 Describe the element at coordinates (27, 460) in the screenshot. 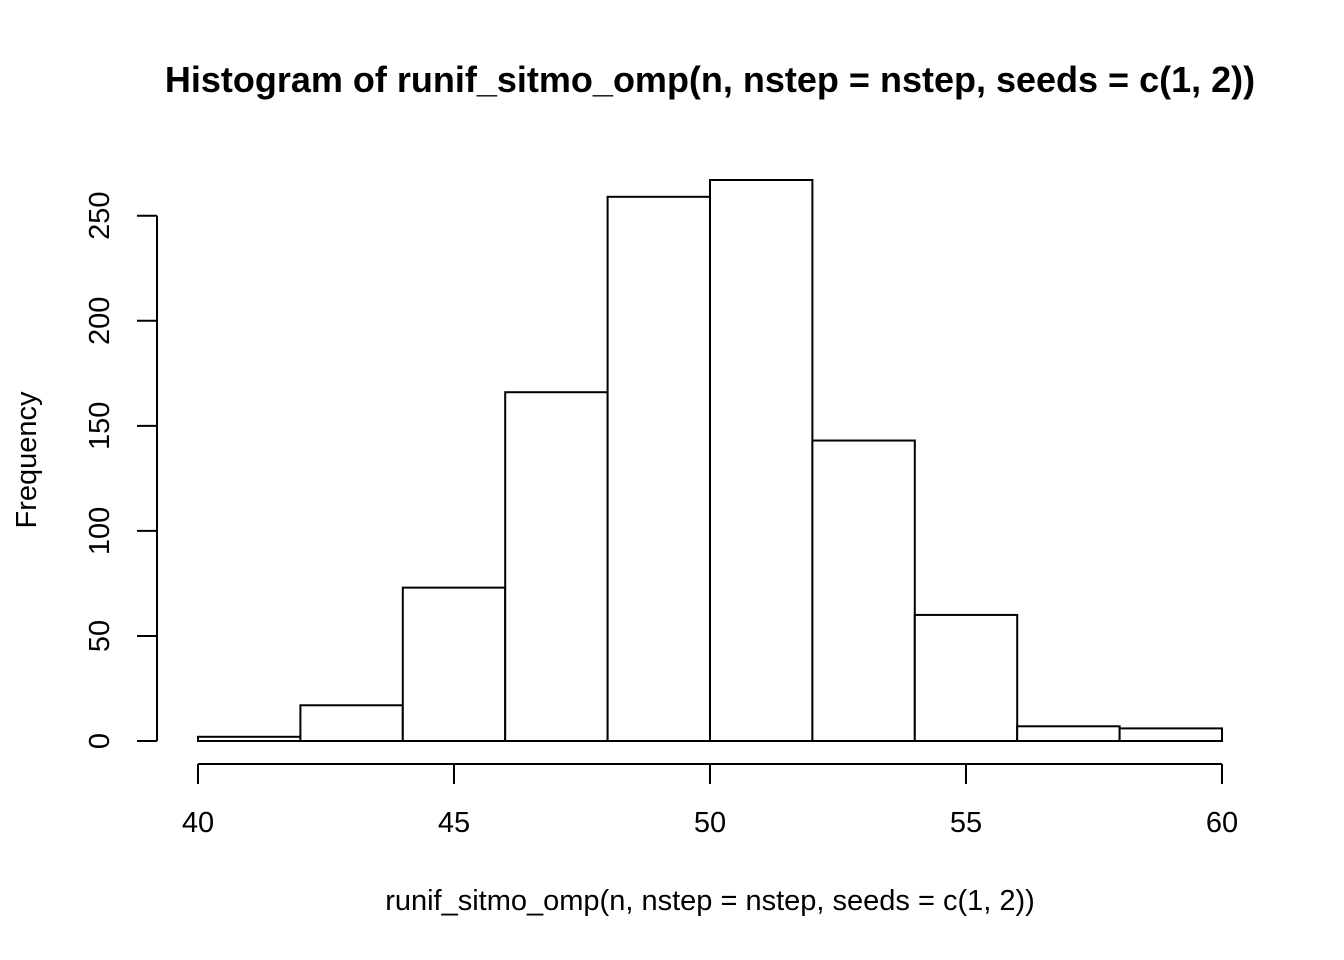

I see `y-axis-label: Frequency` at that location.